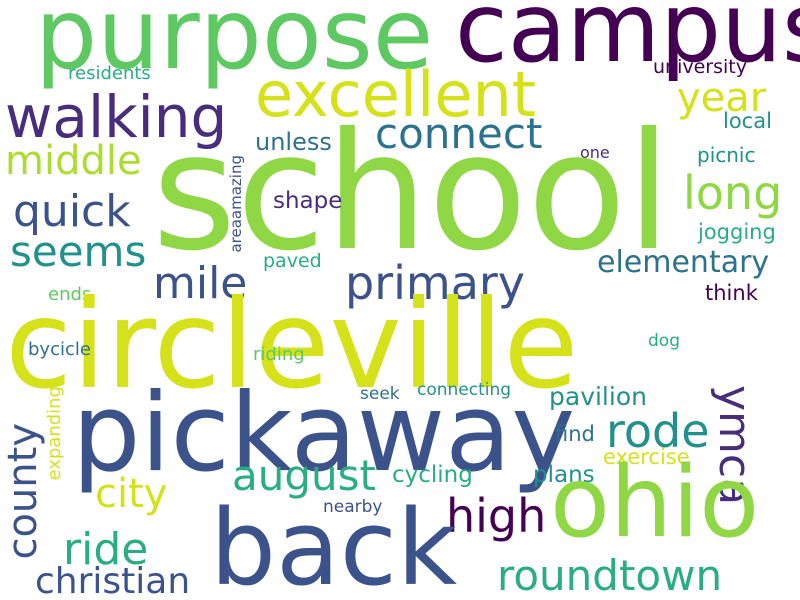  What do you see at coordinates (737, 232) in the screenshot?
I see `word-jogging: jogging` at bounding box center [737, 232].